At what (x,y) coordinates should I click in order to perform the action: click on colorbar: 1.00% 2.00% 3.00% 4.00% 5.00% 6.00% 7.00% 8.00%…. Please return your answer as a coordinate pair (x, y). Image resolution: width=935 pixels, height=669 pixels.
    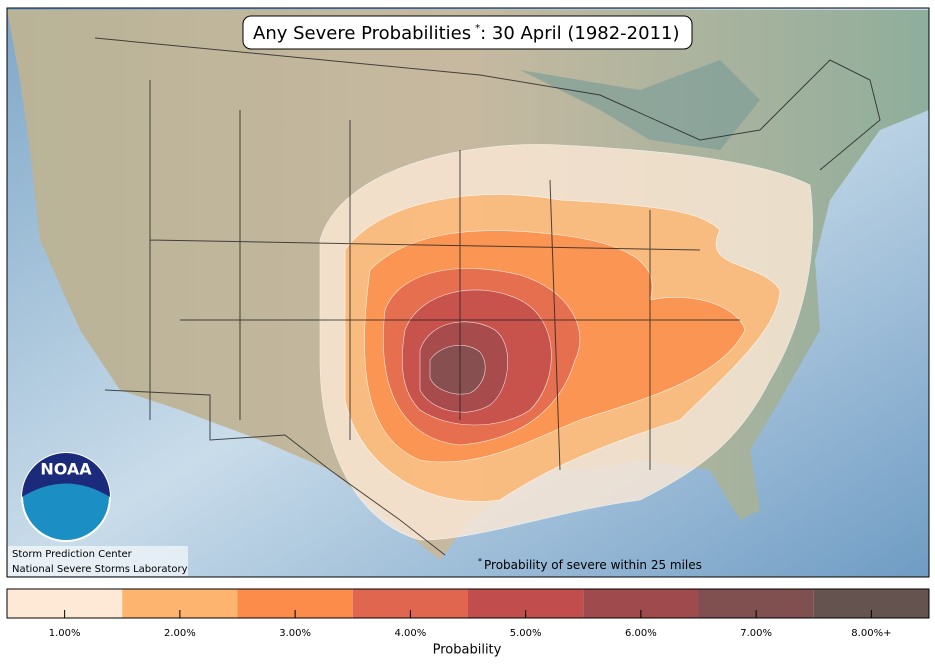
    Looking at the image, I should click on (468, 613).